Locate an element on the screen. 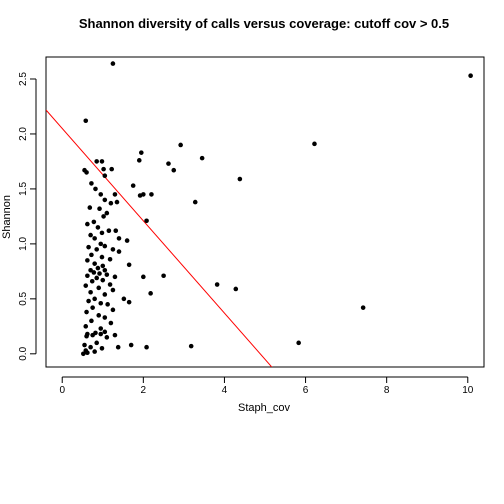  x-tick-label: 6 is located at coordinates (306, 390).